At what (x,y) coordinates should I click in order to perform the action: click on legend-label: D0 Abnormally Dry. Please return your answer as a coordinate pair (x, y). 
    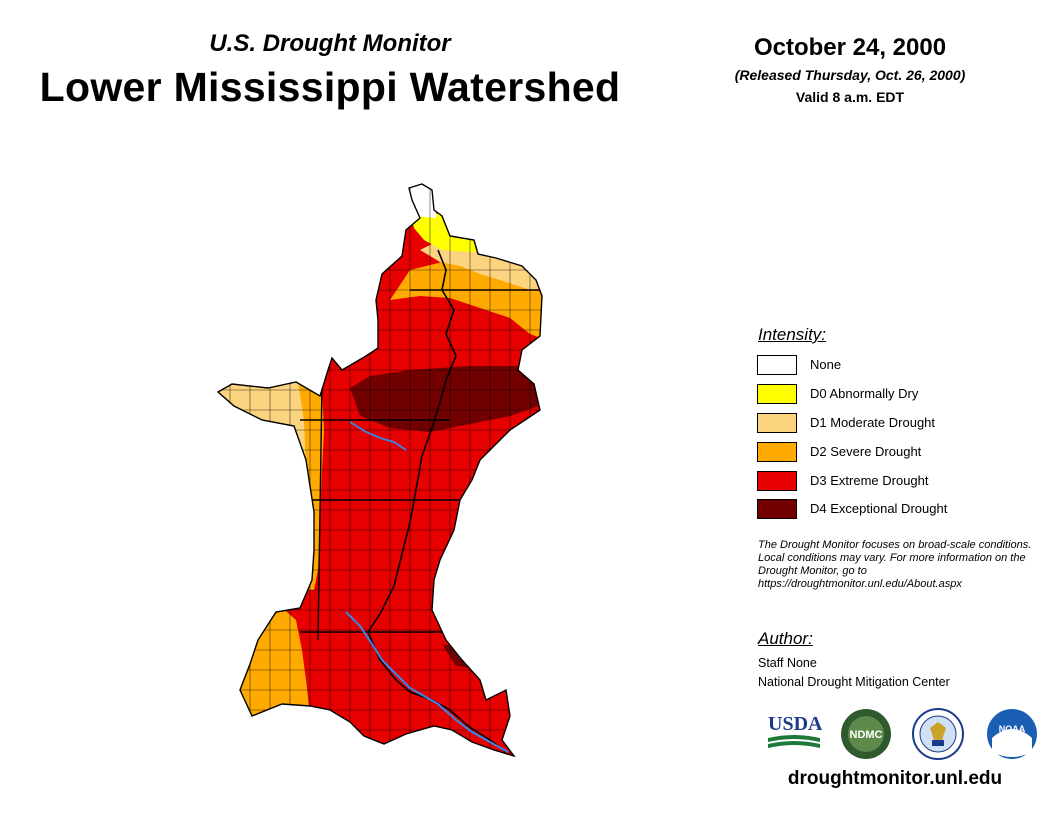
    Looking at the image, I should click on (864, 393).